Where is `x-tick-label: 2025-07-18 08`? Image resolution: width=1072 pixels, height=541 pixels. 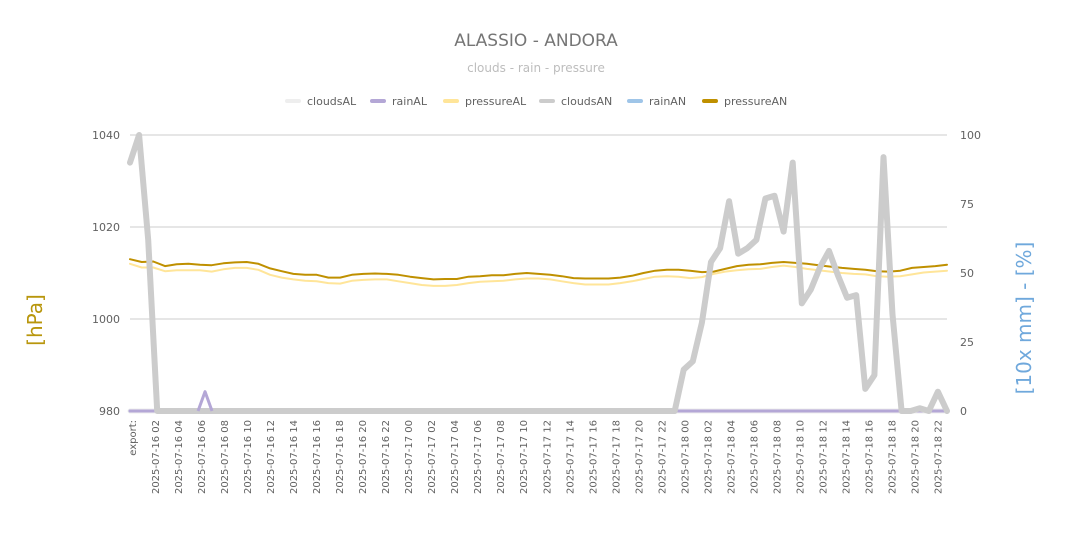 x-tick-label: 2025-07-18 08 is located at coordinates (777, 457).